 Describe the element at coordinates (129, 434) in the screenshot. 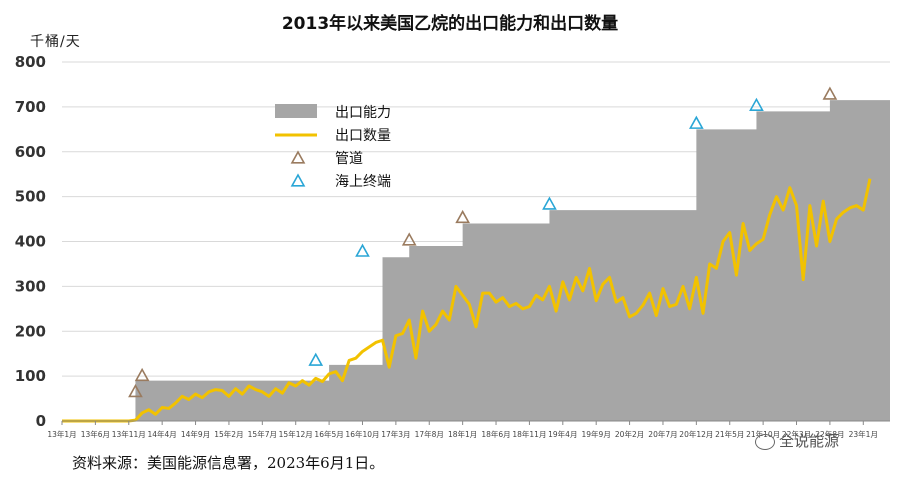

I see `x-tick-label: 13年11月` at that location.